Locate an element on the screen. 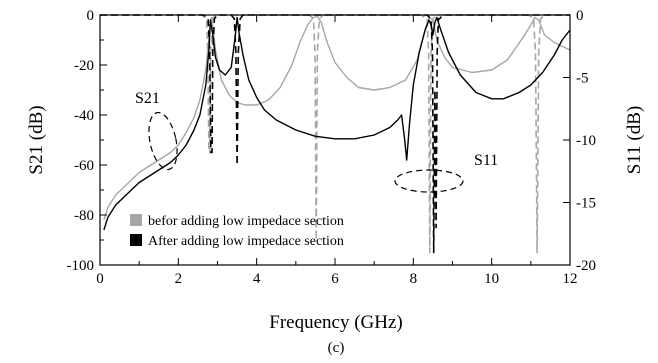 The width and height of the screenshot is (658, 363). y-right-axis-title: S11 (dB) is located at coordinates (634, 140).